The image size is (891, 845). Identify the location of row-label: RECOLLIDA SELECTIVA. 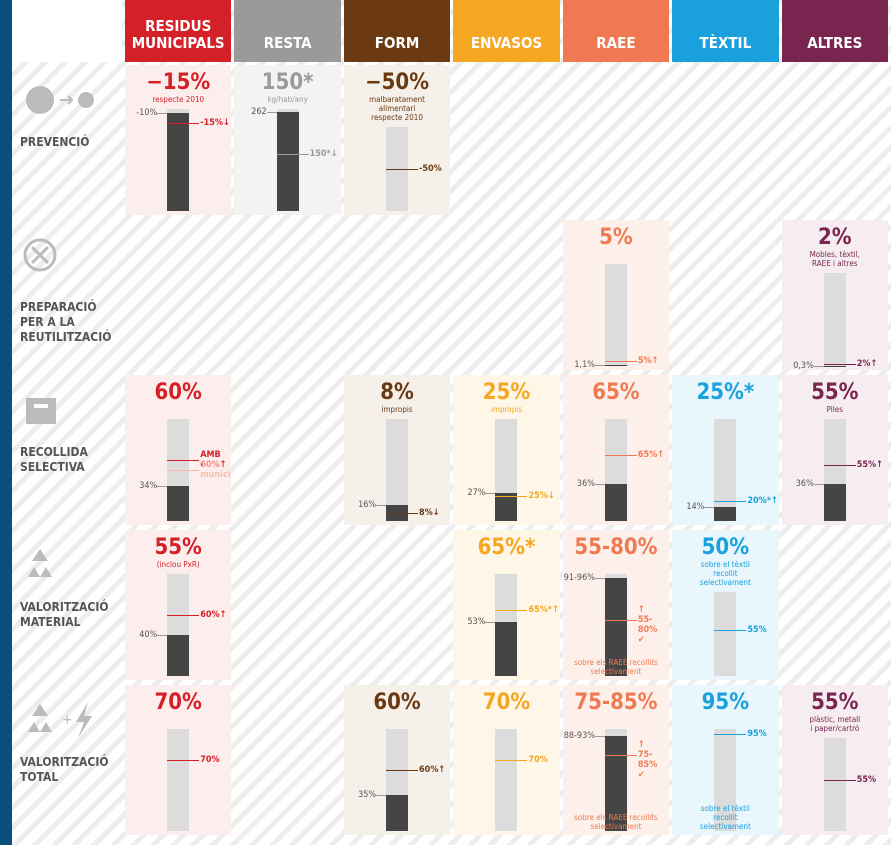
(54, 459).